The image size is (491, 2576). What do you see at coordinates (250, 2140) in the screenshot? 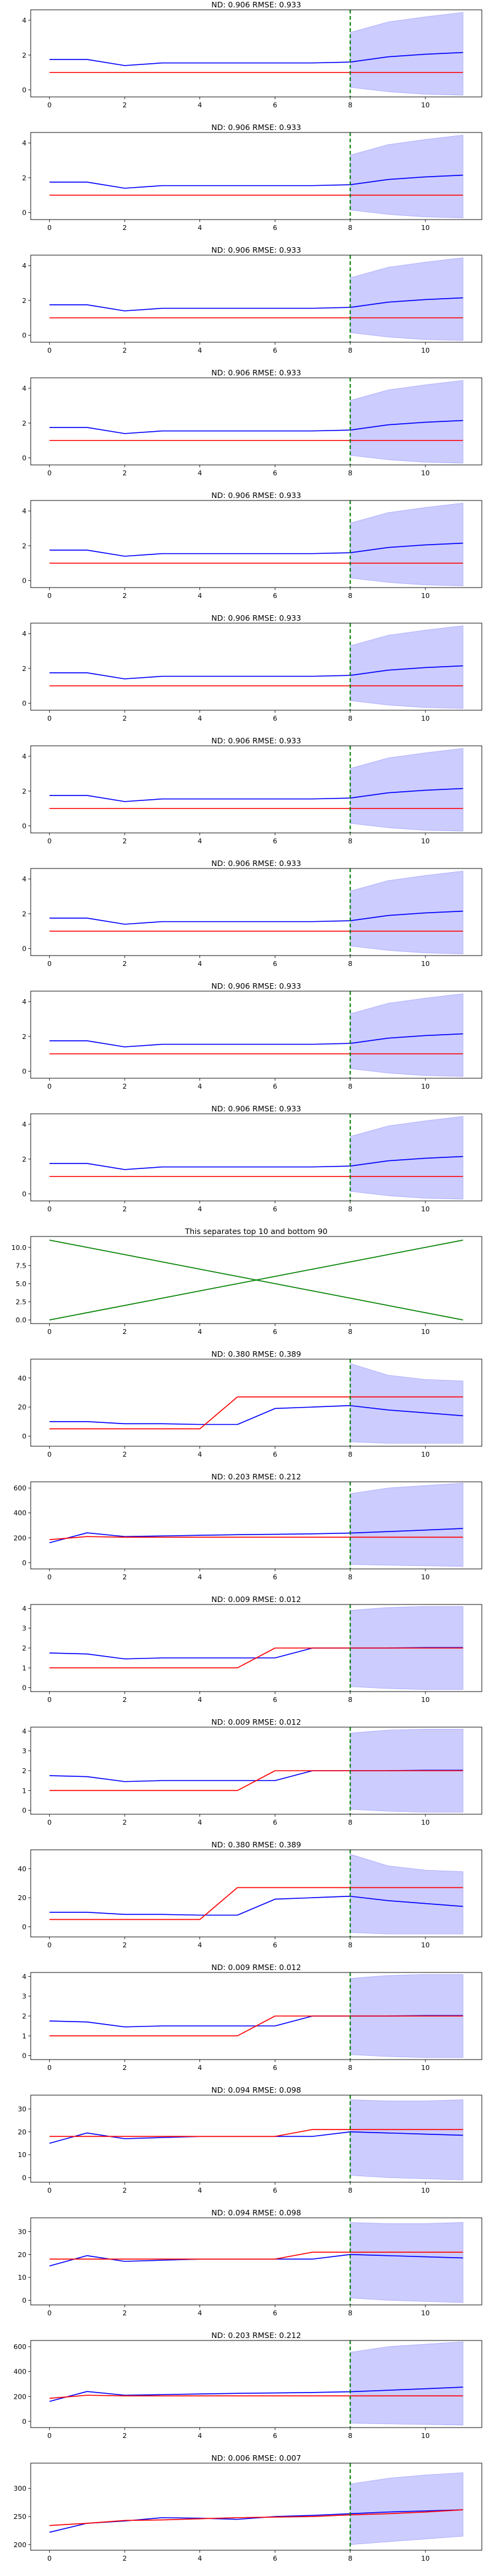
I see `chart-svg: ND: 0.094 RMSE: 0.098 0 2 4 6 8 10 0 10 20 30` at bounding box center [250, 2140].